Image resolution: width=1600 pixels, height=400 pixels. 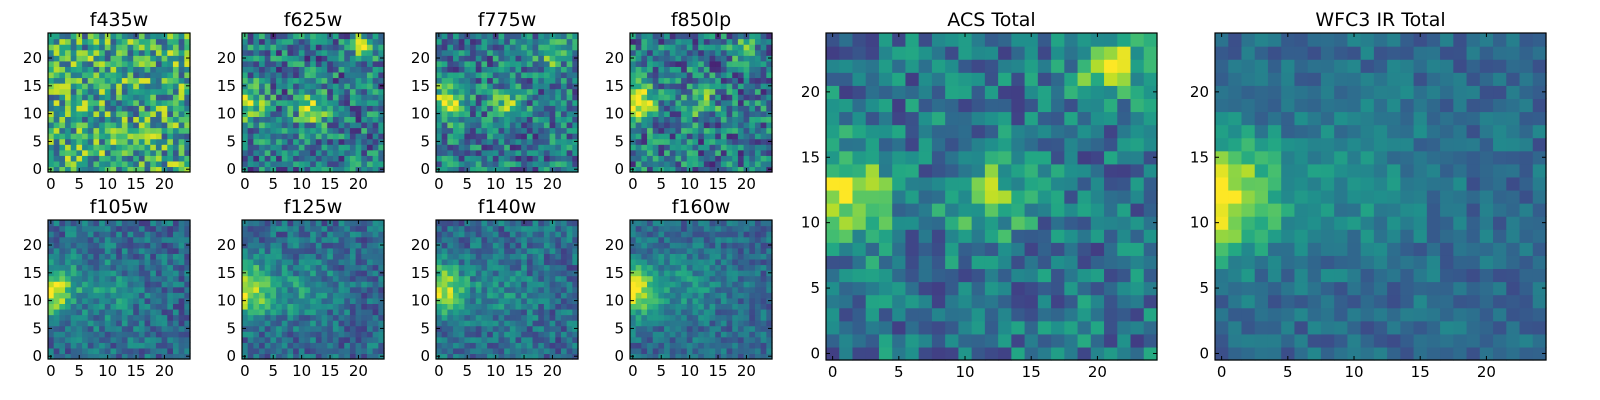 What do you see at coordinates (358, 184) in the screenshot?
I see `x-tick-label: 20` at bounding box center [358, 184].